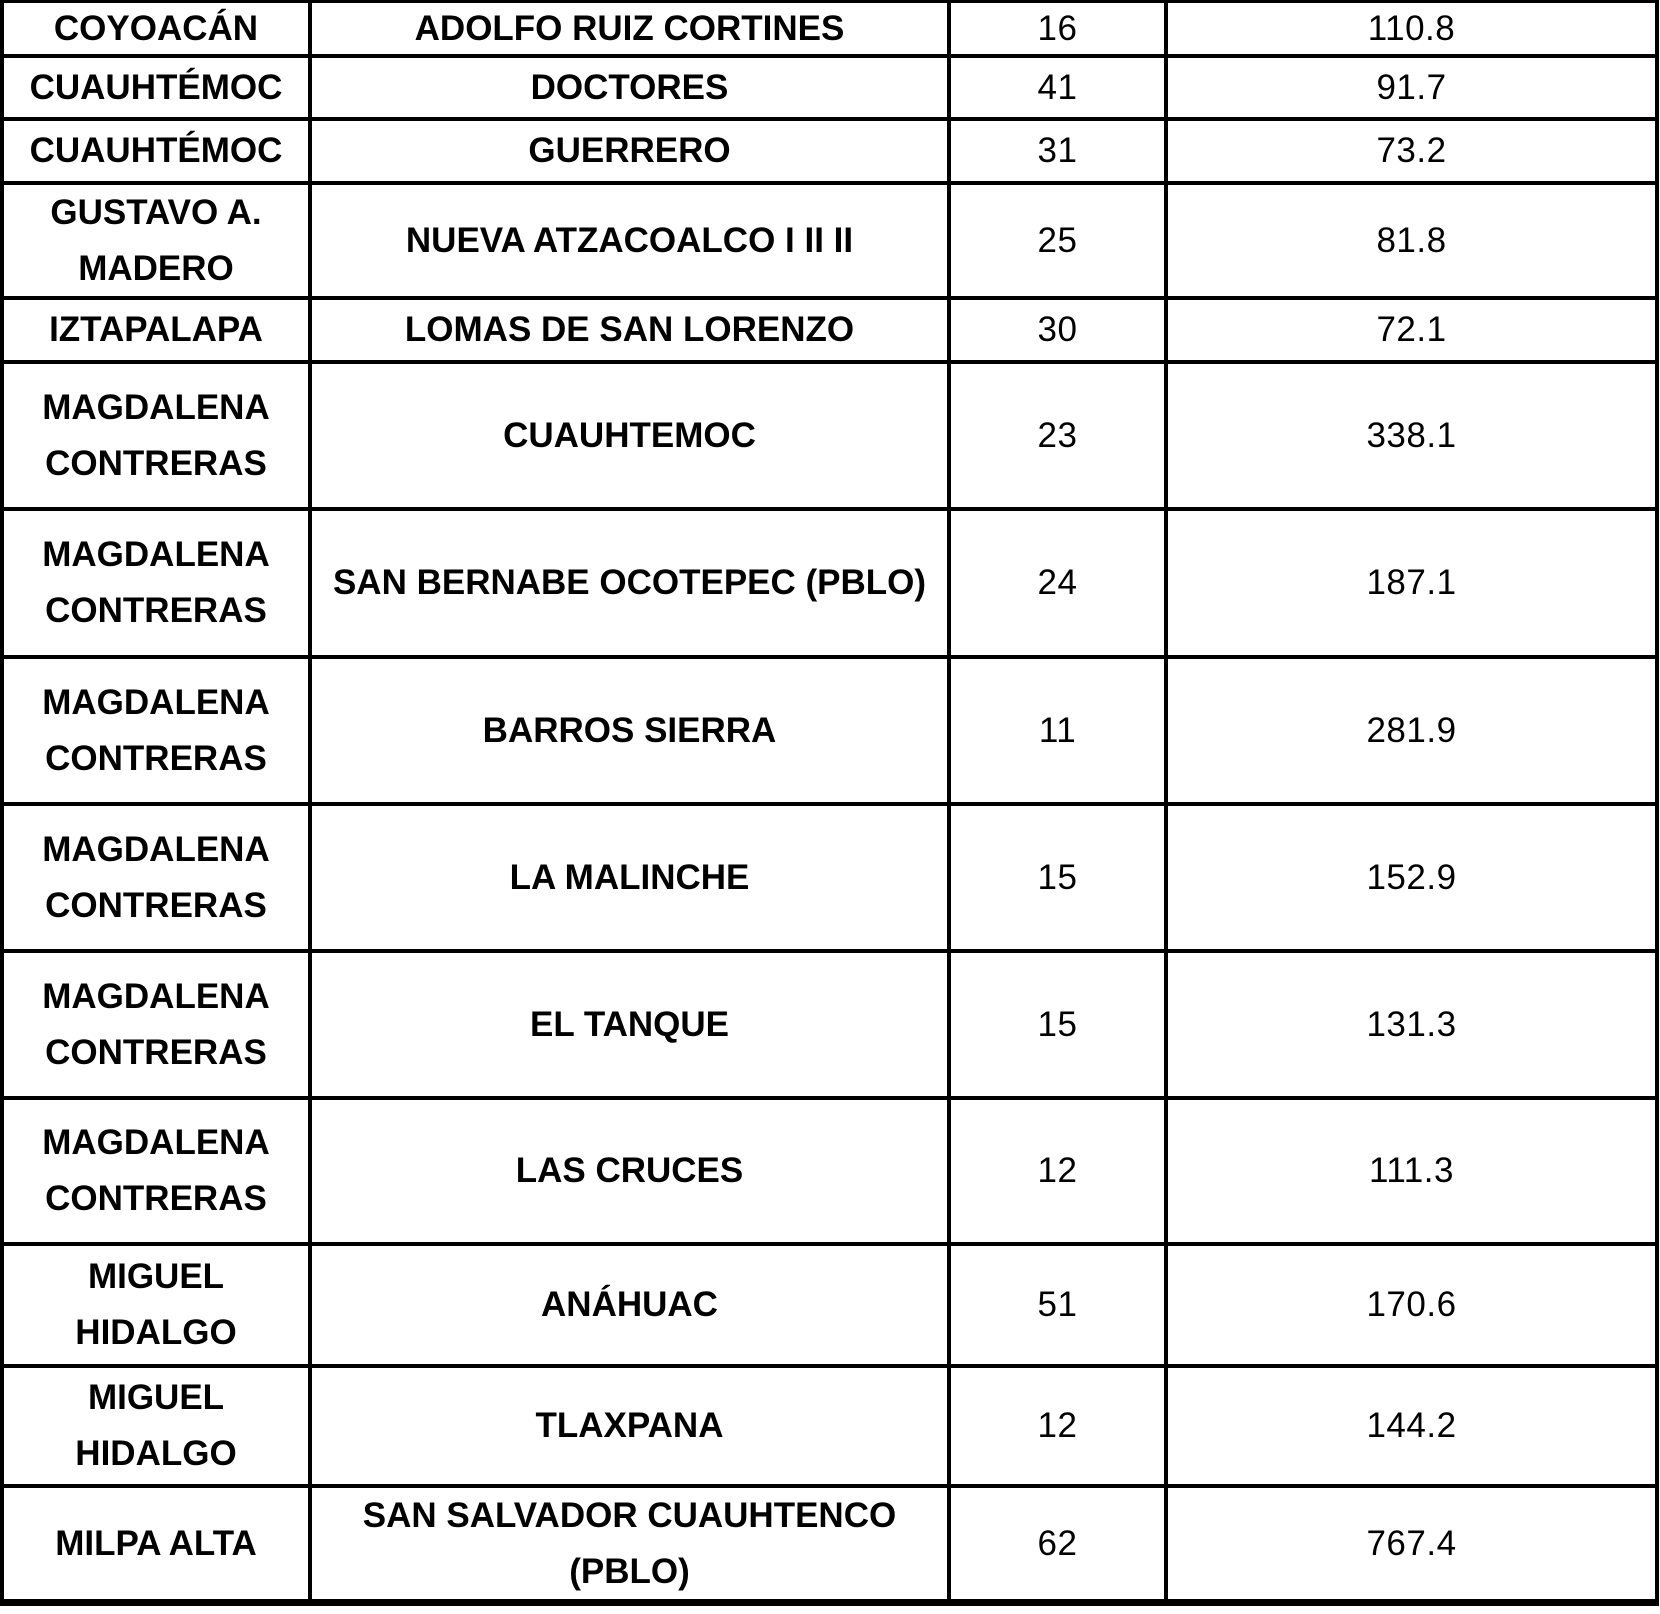 The width and height of the screenshot is (1660, 1614). I want to click on colonia-cell: EL TANQUE, so click(631, 1026).